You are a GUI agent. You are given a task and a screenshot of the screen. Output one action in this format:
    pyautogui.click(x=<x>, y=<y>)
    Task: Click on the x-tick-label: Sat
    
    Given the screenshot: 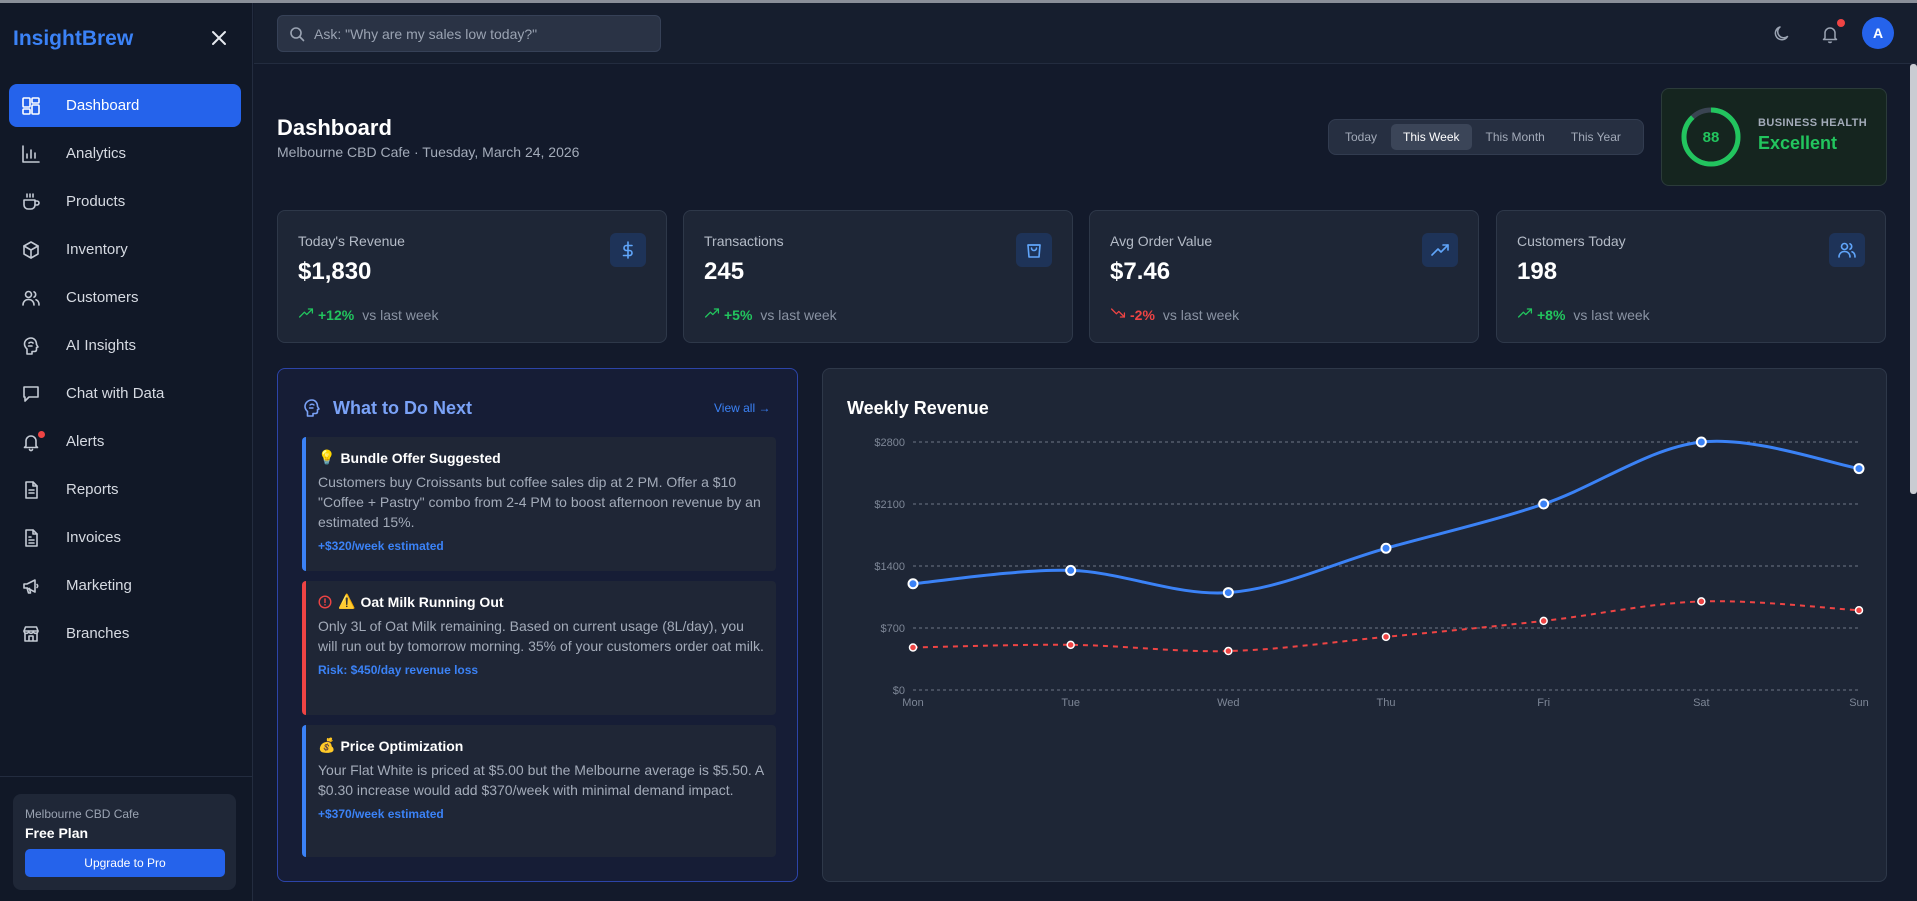 What is the action you would take?
    pyautogui.click(x=1701, y=703)
    